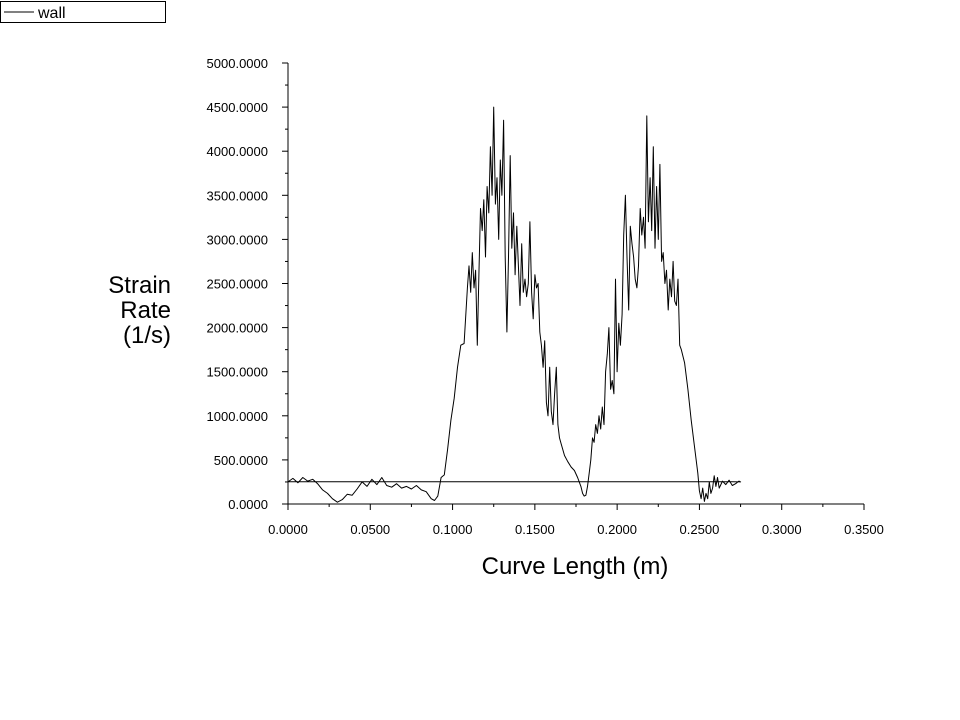 The height and width of the screenshot is (720, 960). I want to click on y-axis-title-line-2: Rate, so click(145, 310).